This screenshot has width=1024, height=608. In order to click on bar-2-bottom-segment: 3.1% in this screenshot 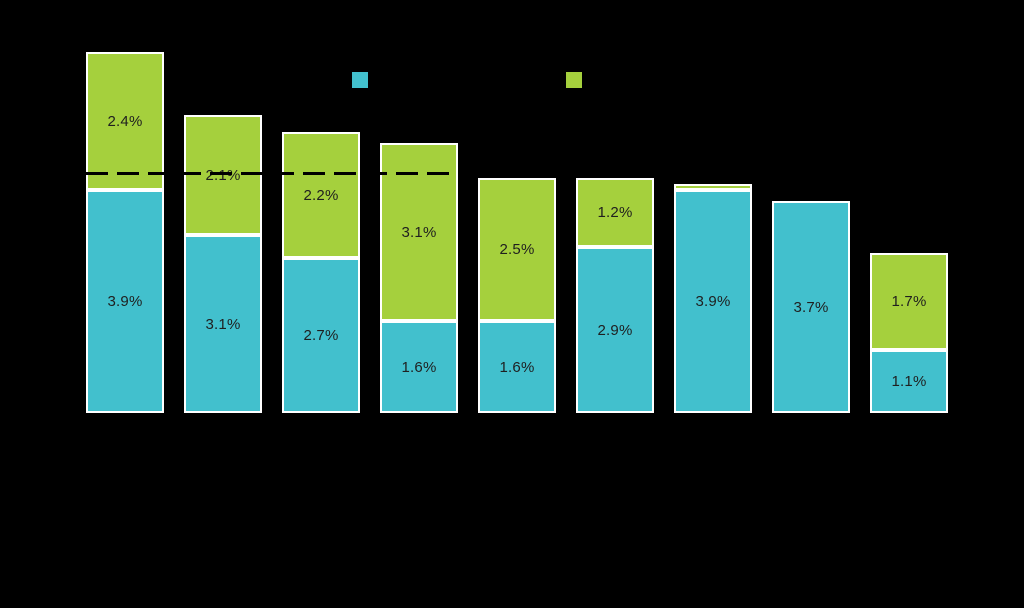, I will do `click(223, 324)`.